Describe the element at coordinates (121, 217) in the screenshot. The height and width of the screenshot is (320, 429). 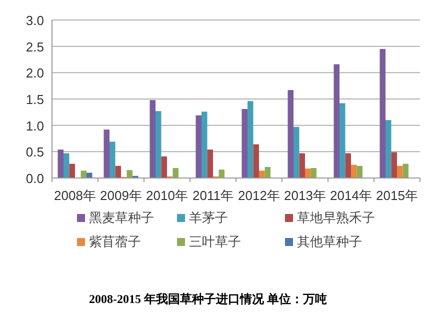
I see `legend-label: 黑麦草种子` at that location.